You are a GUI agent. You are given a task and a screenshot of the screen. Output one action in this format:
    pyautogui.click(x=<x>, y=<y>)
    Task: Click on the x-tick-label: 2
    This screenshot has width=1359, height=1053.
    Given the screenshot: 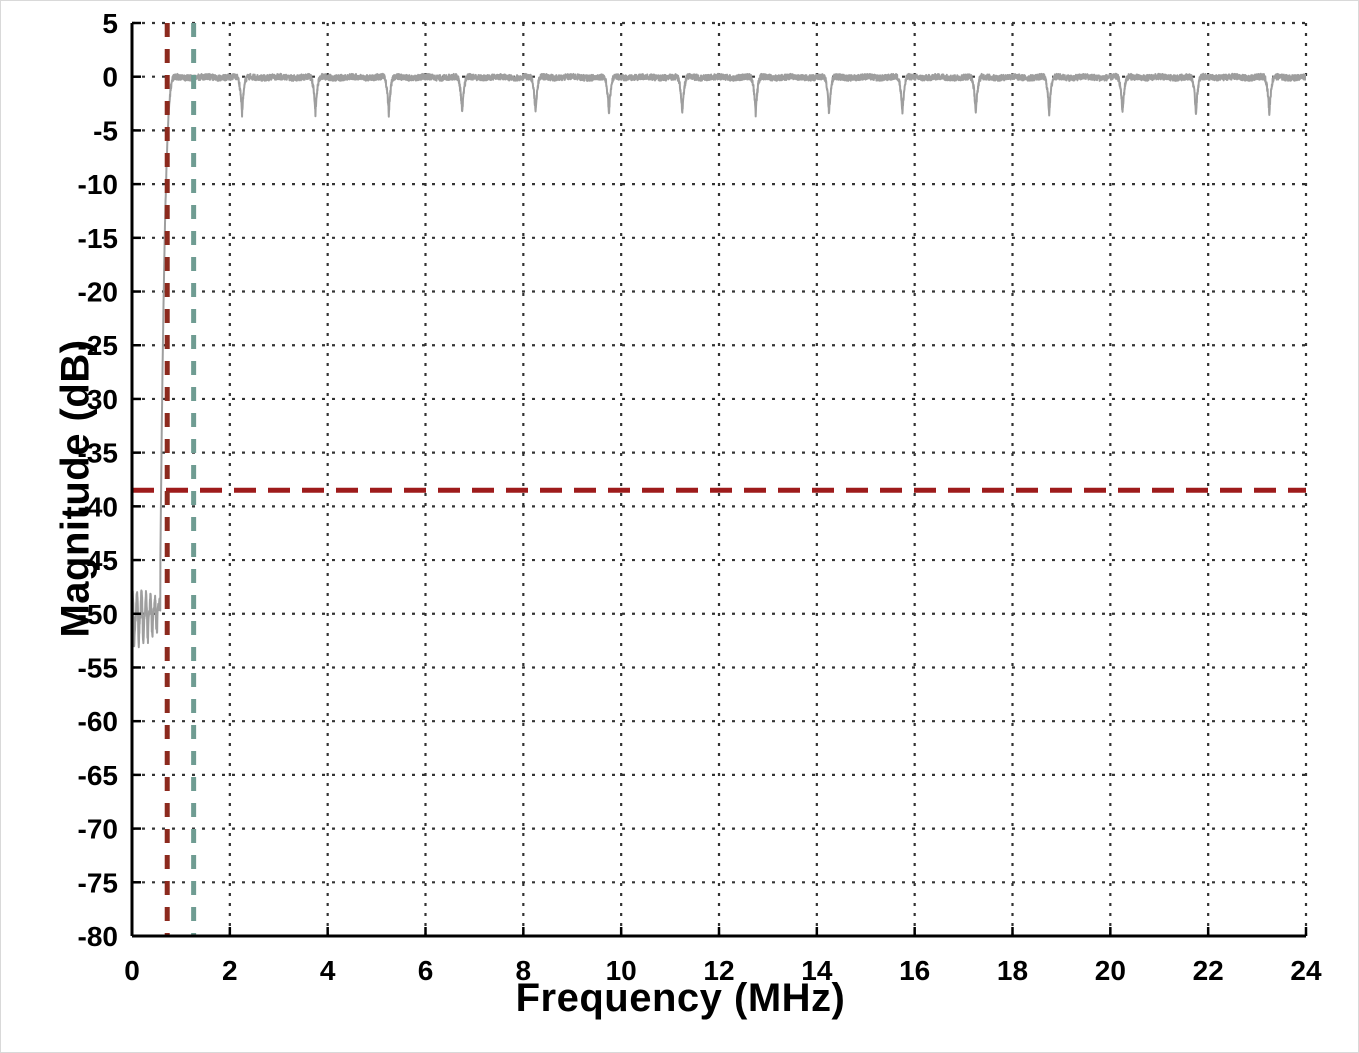 What is the action you would take?
    pyautogui.click(x=230, y=970)
    